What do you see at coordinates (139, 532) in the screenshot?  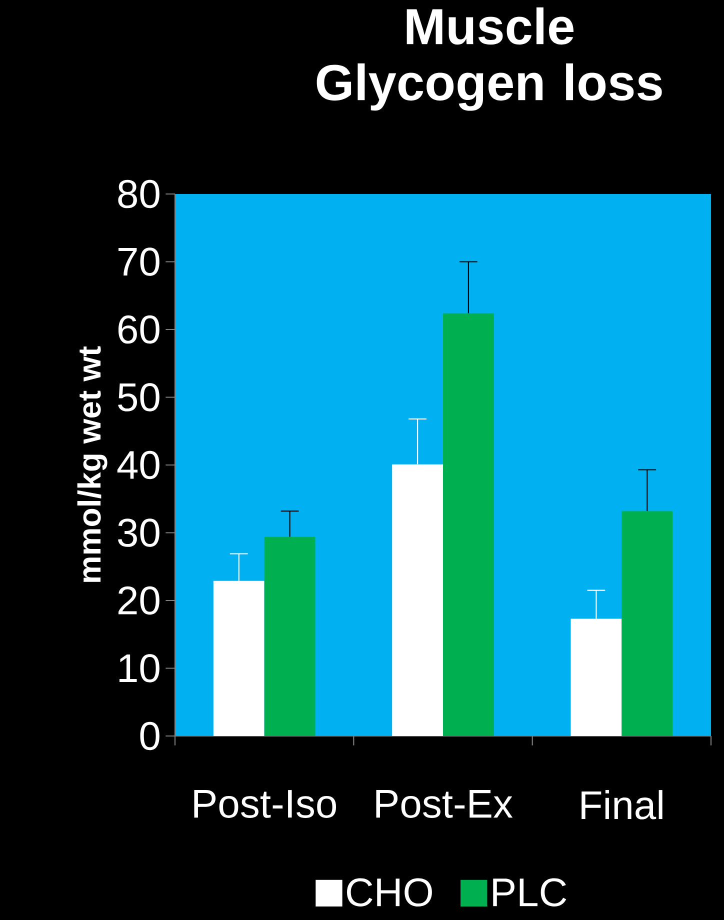 I see `y-tick-label: 30` at bounding box center [139, 532].